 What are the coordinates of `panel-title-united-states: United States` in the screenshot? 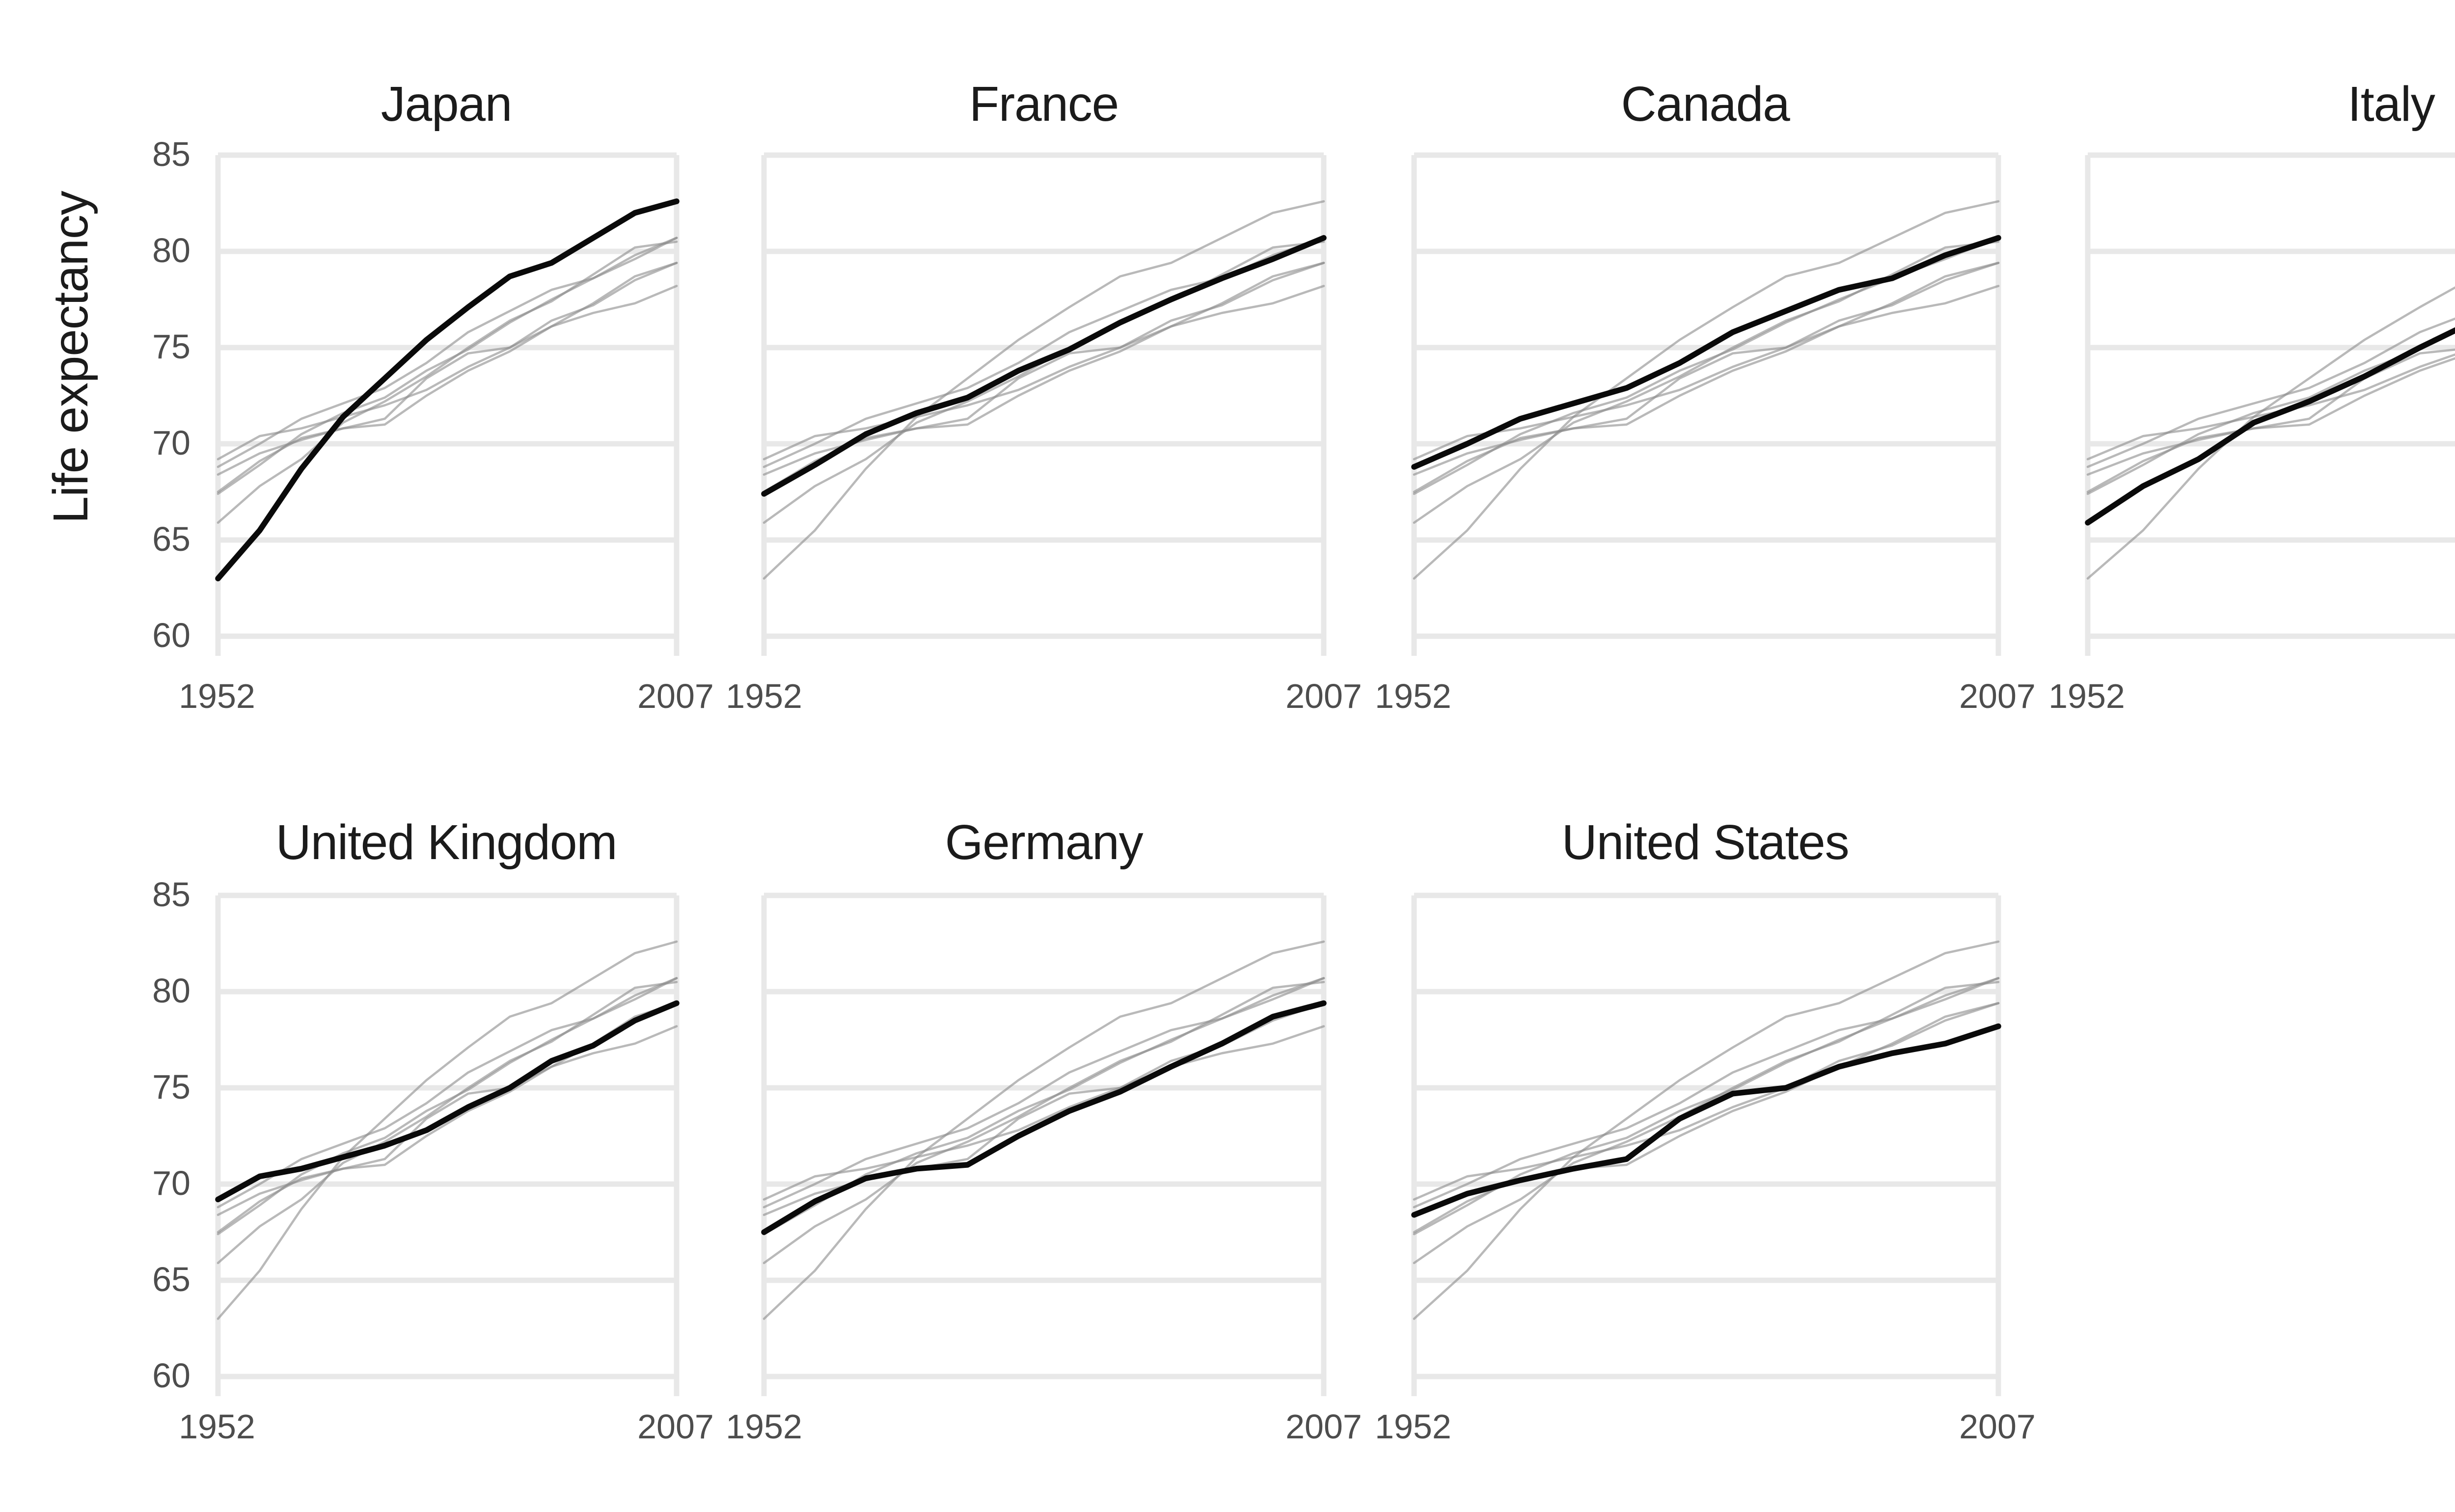 It's located at (1705, 844).